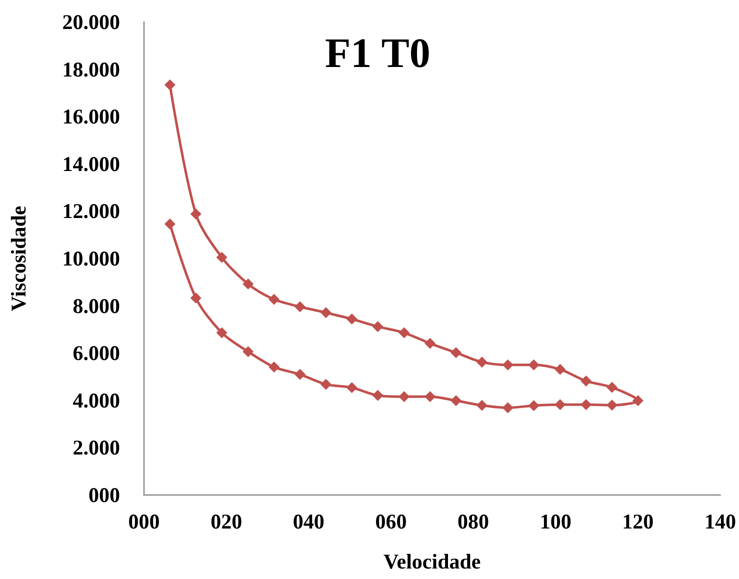 The width and height of the screenshot is (739, 579). What do you see at coordinates (96, 353) in the screenshot?
I see `y-tick-label: 6.000` at bounding box center [96, 353].